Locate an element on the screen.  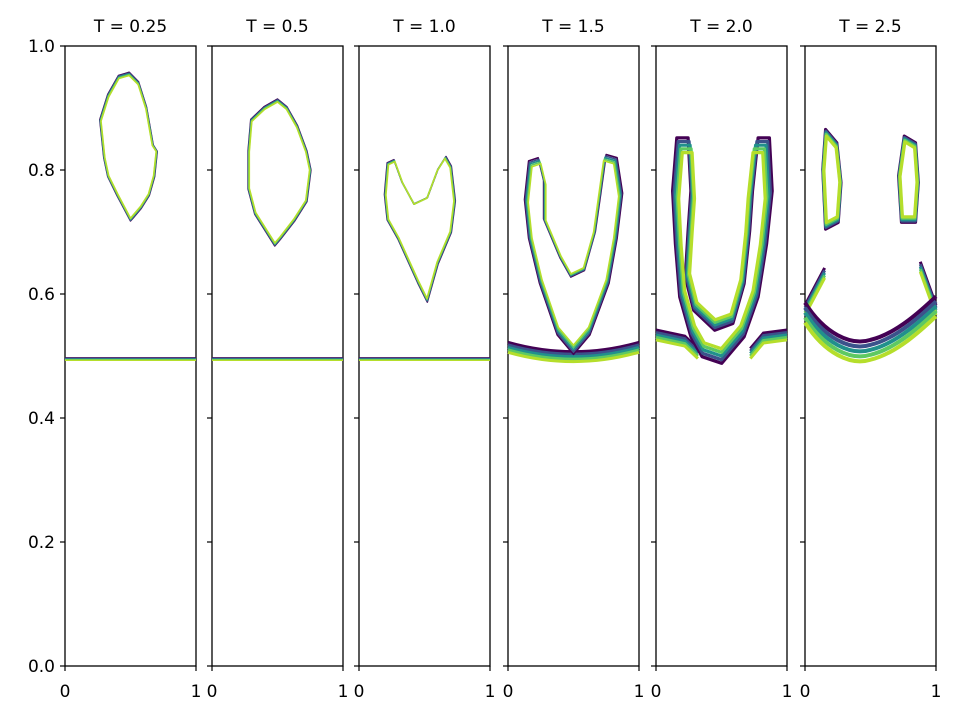
y-axis: 0.0 0.2 0.4 0.6 0.8 1.0 is located at coordinates (41, 357).